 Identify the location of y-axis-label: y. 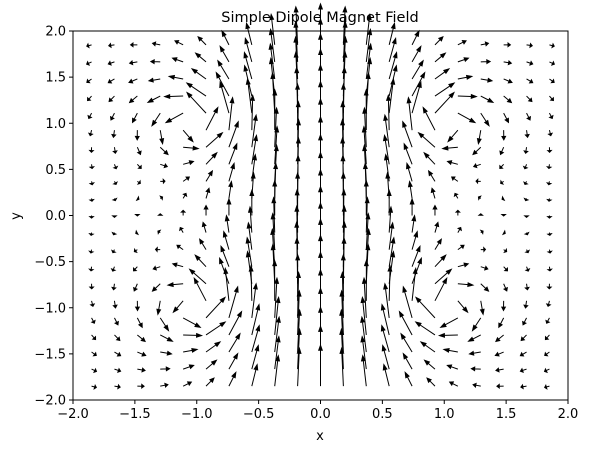
(16, 216).